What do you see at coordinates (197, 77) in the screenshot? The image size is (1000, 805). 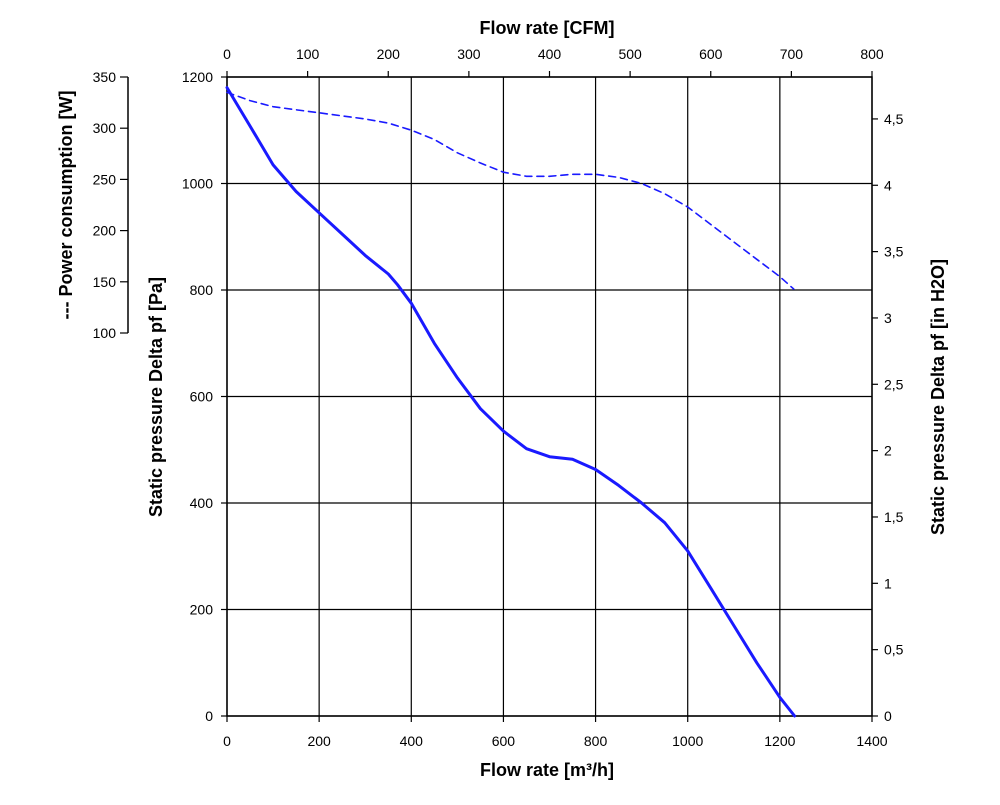 I see `left-tick-label: 1200` at bounding box center [197, 77].